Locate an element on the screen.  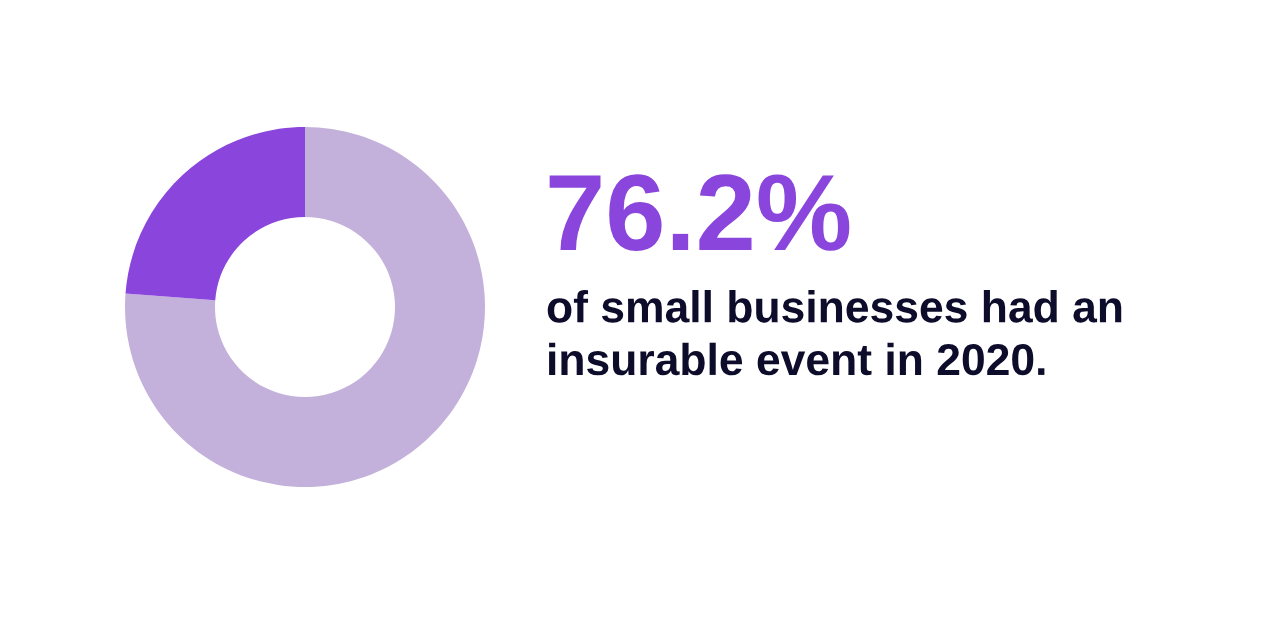
chart-title: 76.2% is located at coordinates (699, 213).